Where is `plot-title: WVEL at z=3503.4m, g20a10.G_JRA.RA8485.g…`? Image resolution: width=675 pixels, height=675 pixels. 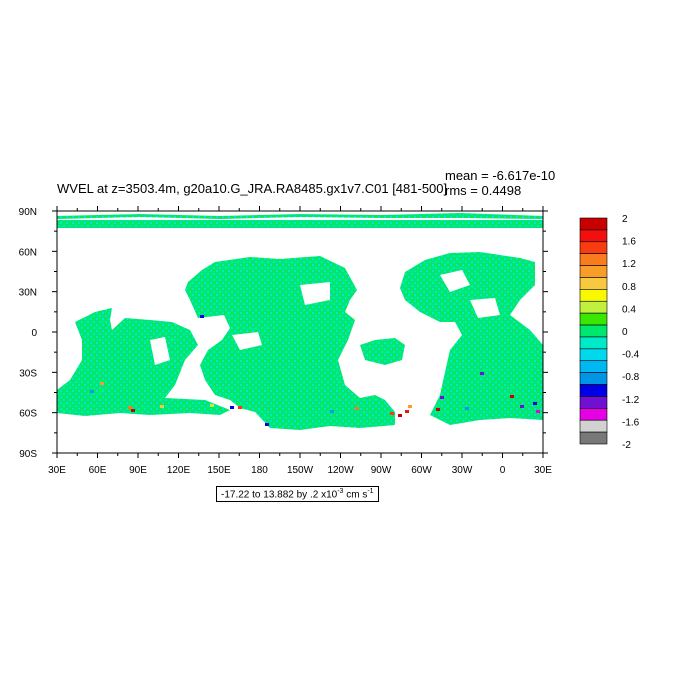 plot-title: WVEL at z=3503.4m, g20a10.G_JRA.RA8485.g… is located at coordinates (252, 188).